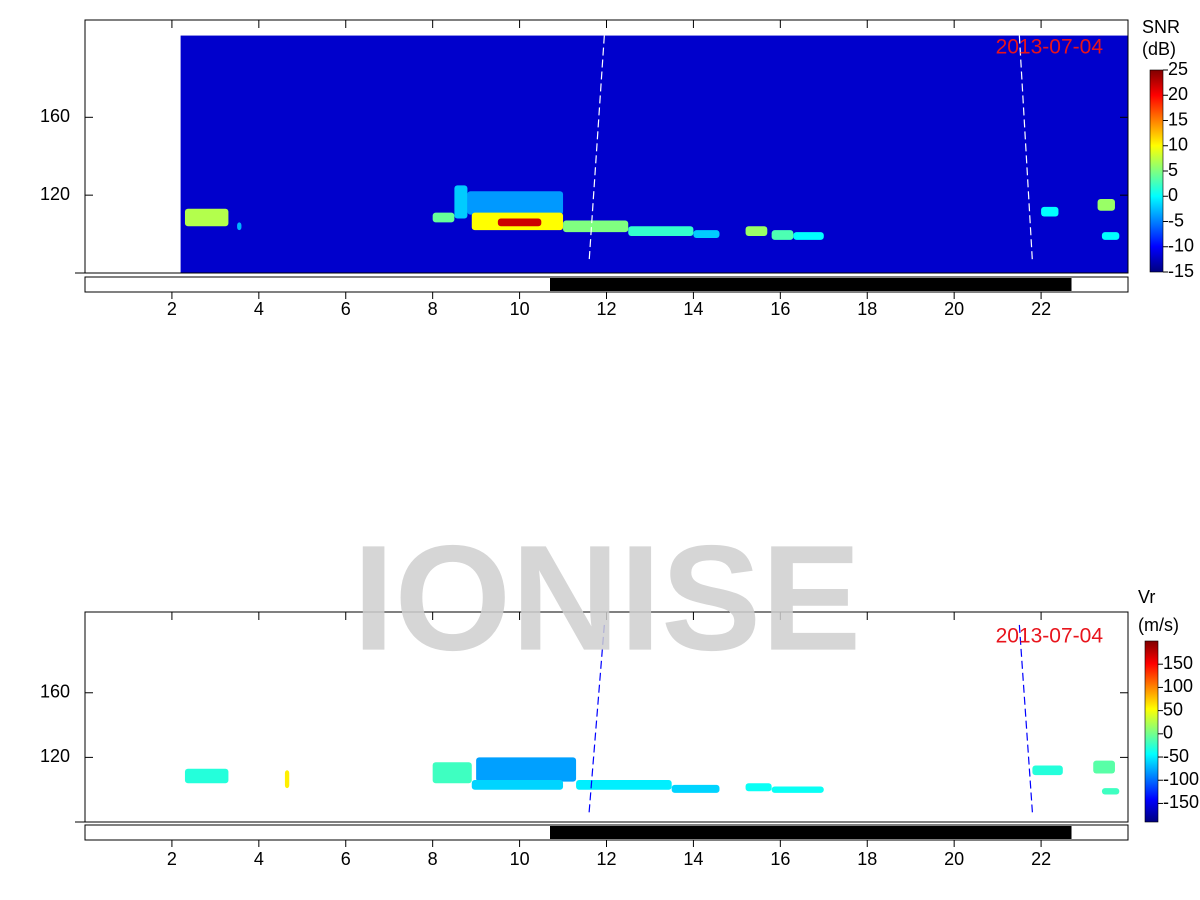 This screenshot has width=1200, height=900. Describe the element at coordinates (1178, 119) in the screenshot. I see `colorbar-tick-label: 15` at that location.